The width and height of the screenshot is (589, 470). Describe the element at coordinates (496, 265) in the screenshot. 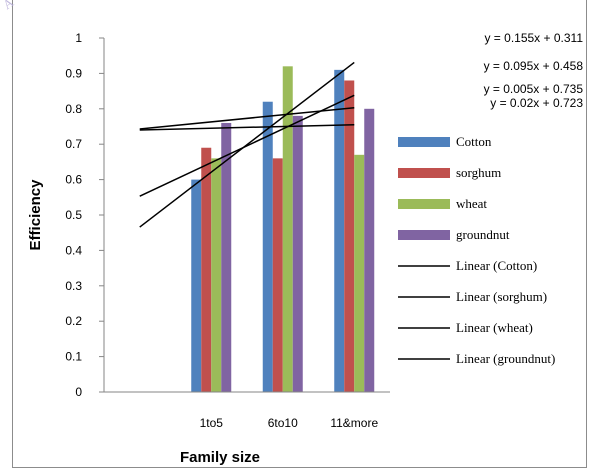

I see `legend-label: Linear (Cotton)` at that location.